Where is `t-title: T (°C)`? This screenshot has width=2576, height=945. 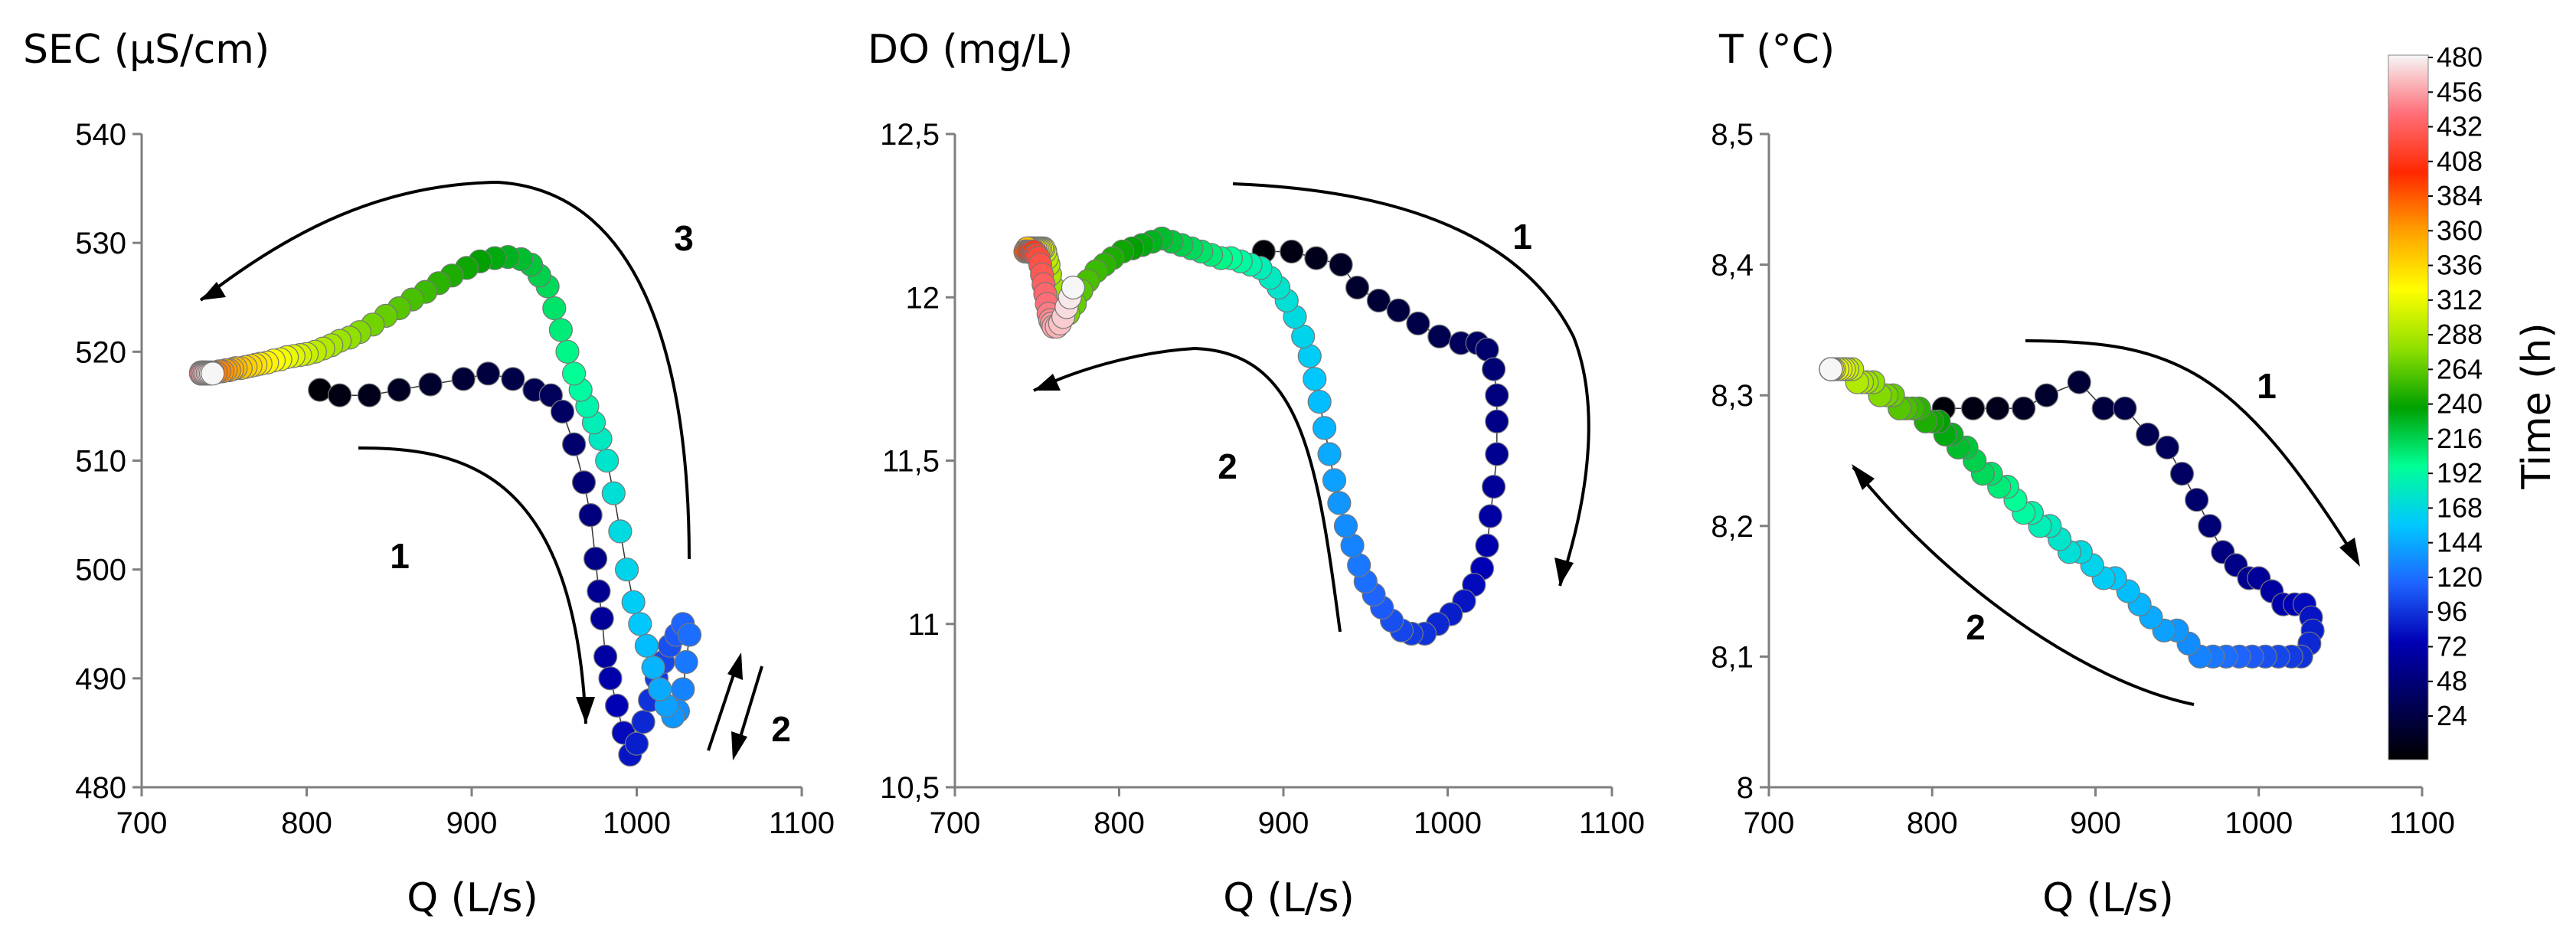 t-title: T (°C) is located at coordinates (1776, 50).